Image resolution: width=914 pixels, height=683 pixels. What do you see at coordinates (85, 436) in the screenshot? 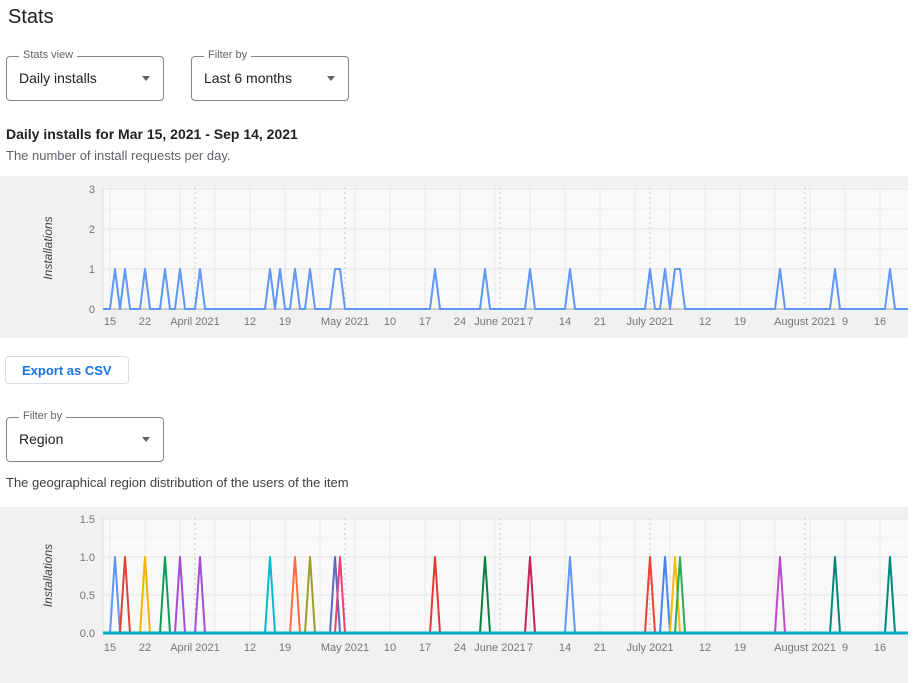
I see `region-filter-select: Filter by Region` at bounding box center [85, 436].